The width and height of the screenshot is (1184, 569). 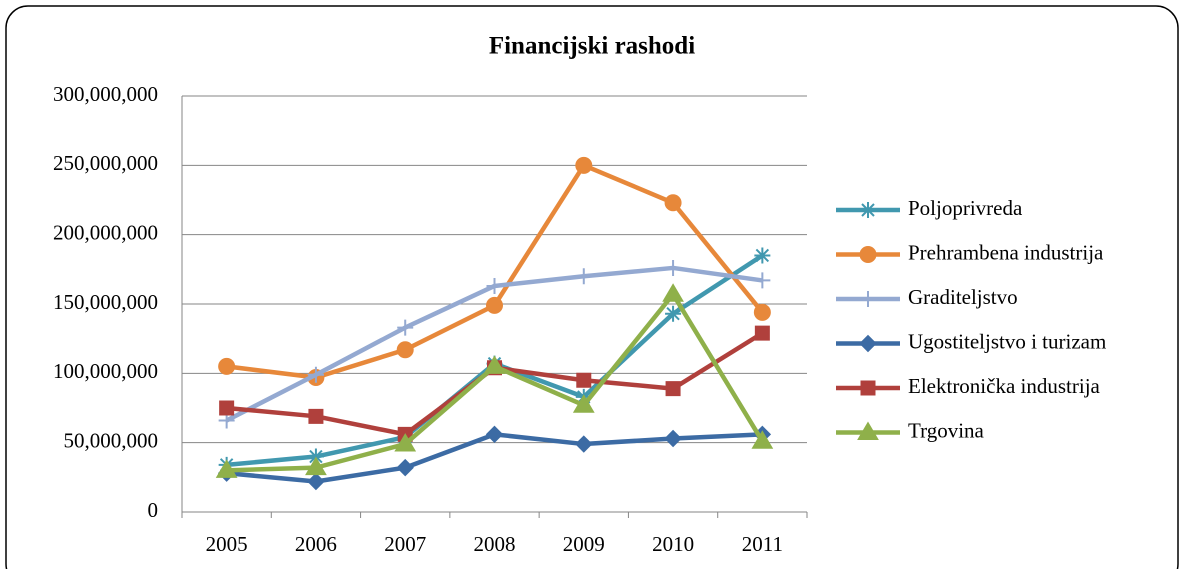 I want to click on x-tick-label: 2010, so click(x=673, y=544).